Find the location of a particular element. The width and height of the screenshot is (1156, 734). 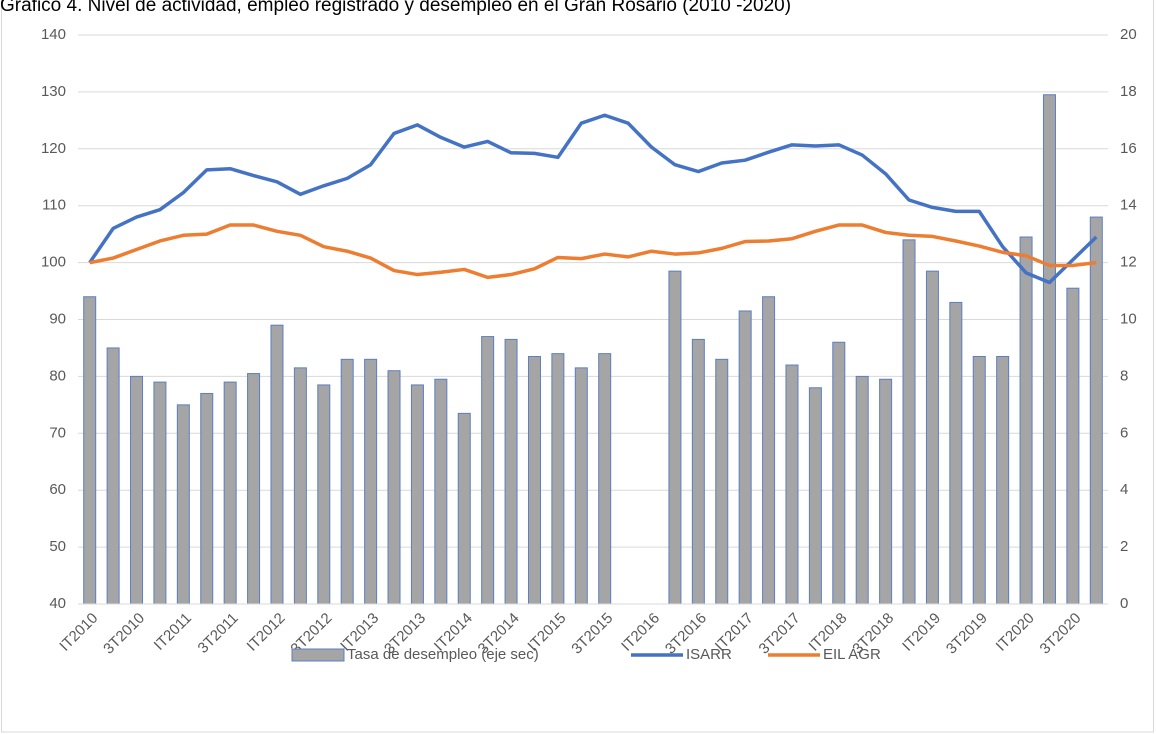

legend-label: Tasa de desempleo (eje sec) is located at coordinates (443, 654).